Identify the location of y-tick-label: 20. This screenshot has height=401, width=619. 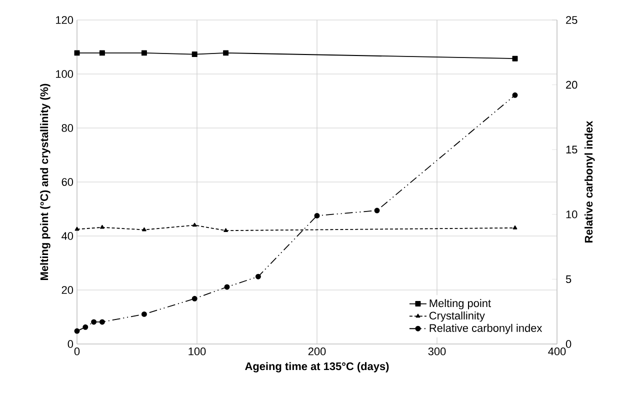
(68, 290).